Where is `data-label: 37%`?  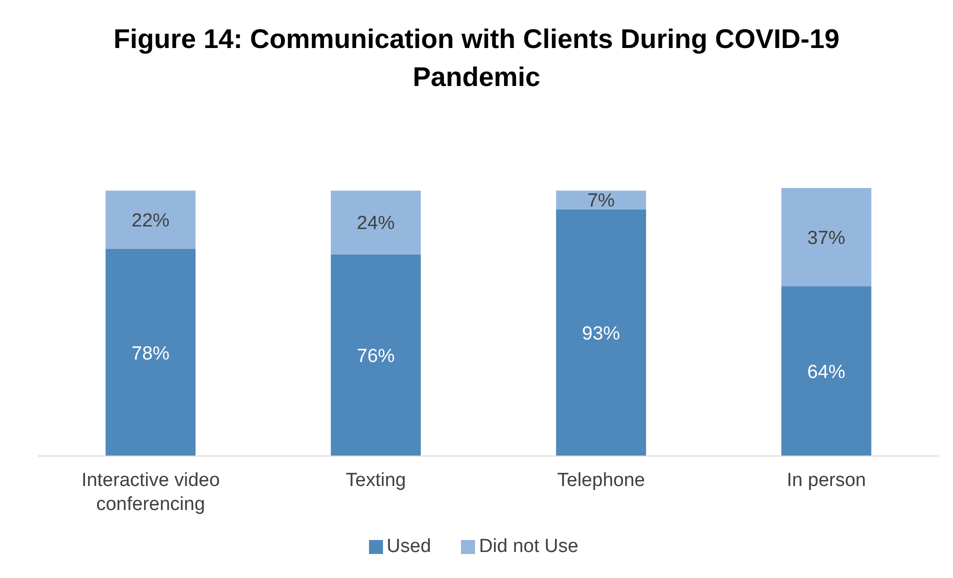
data-label: 37% is located at coordinates (826, 238).